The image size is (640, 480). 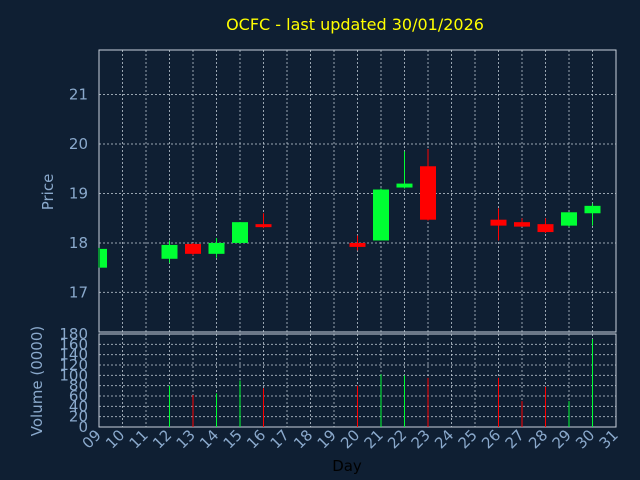 What do you see at coordinates (78, 406) in the screenshot?
I see `volume-tick-label: 40` at bounding box center [78, 406].